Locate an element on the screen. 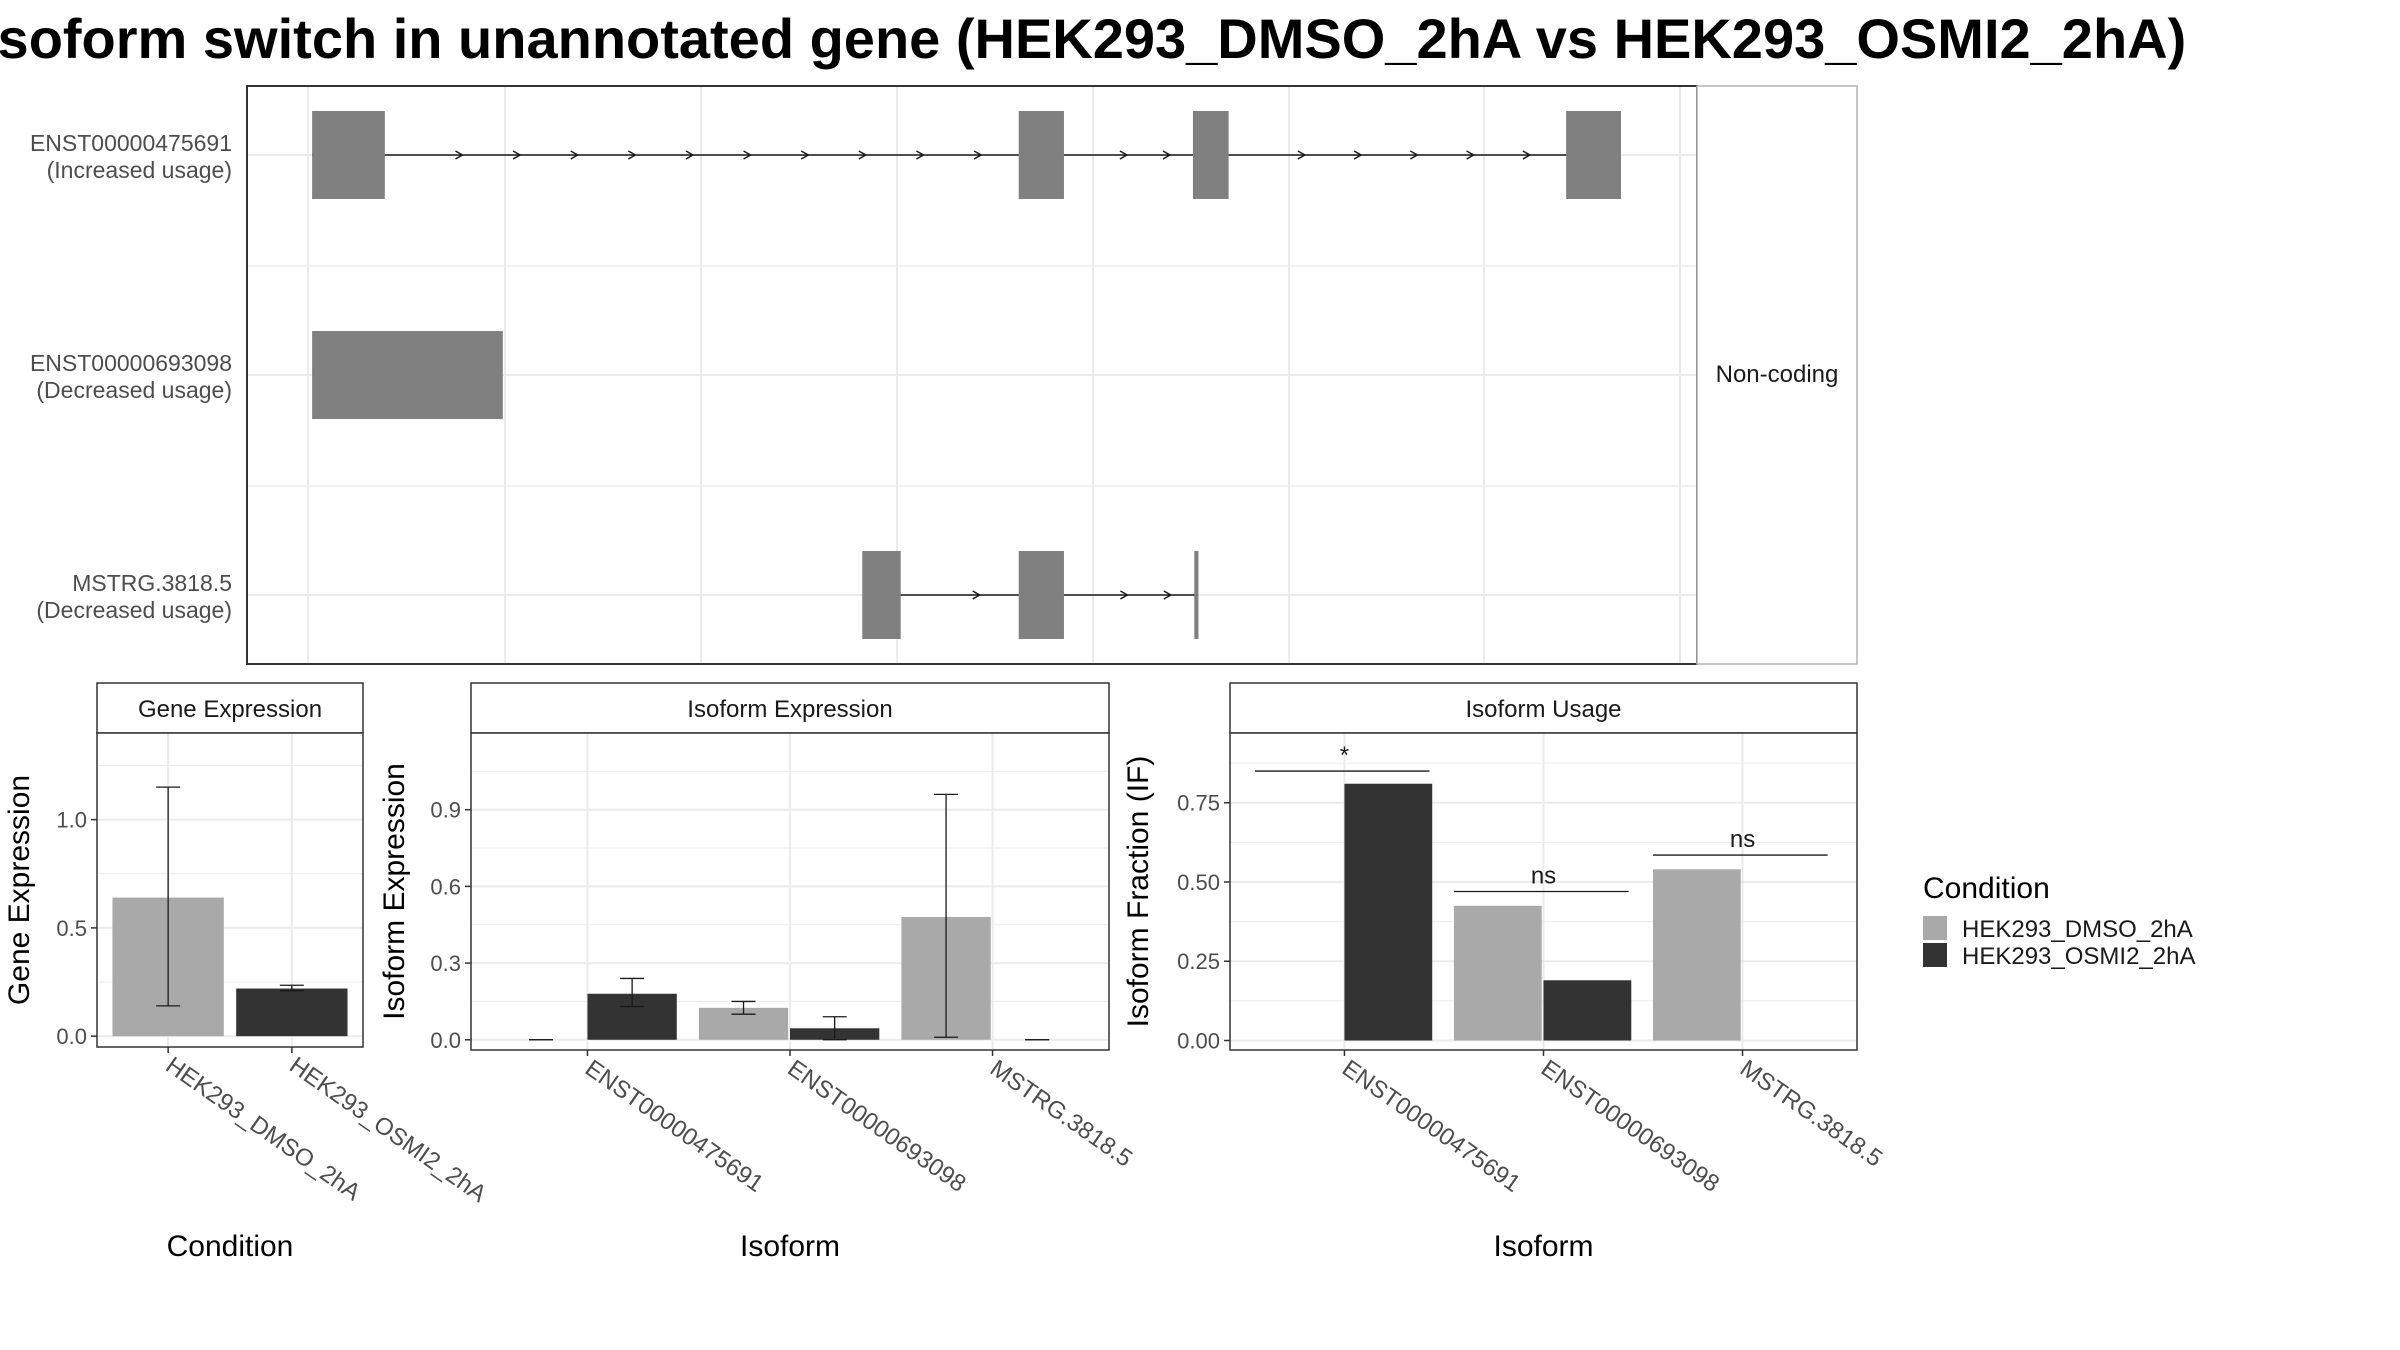 This screenshot has width=2400, height=1350. y-tick-label: 0.9 is located at coordinates (445, 810).